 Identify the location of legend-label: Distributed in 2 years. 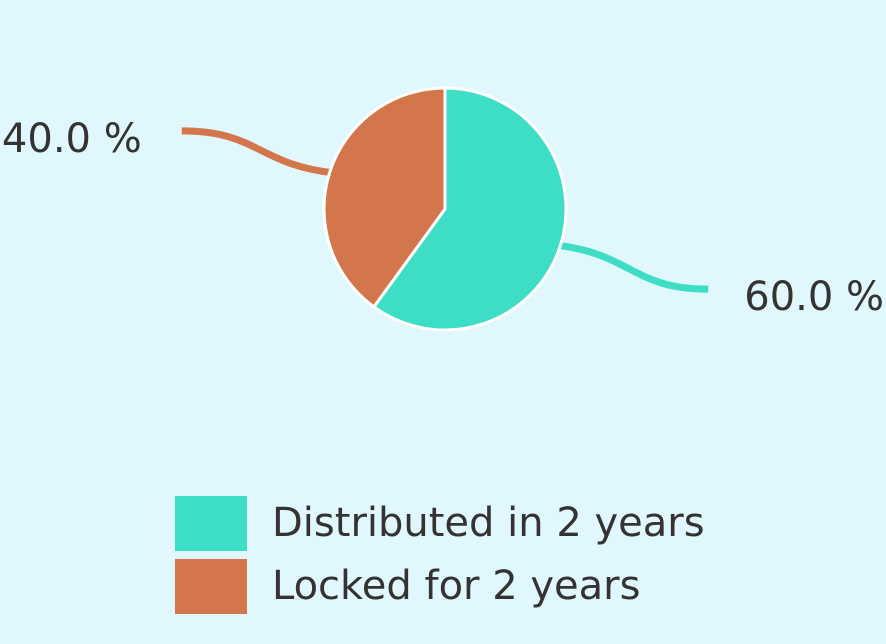
(488, 523).